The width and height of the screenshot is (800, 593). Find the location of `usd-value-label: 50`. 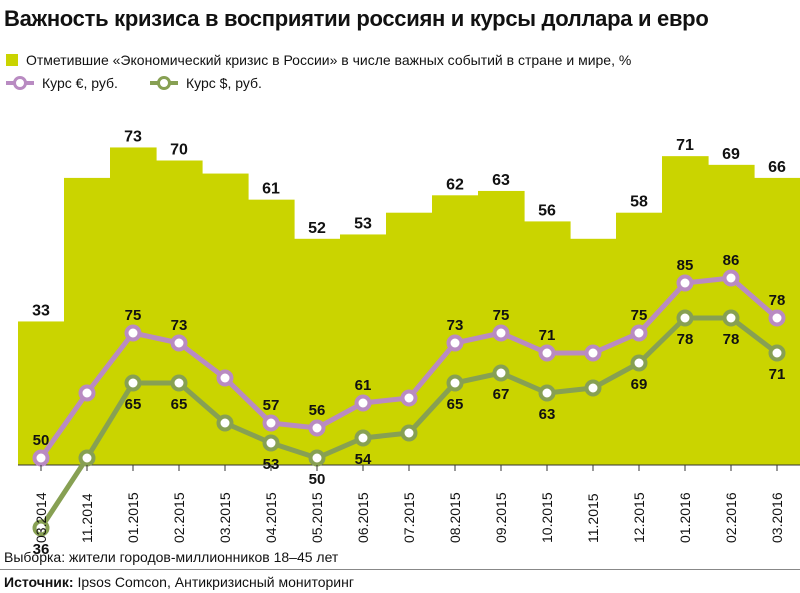

usd-value-label: 50 is located at coordinates (317, 479).